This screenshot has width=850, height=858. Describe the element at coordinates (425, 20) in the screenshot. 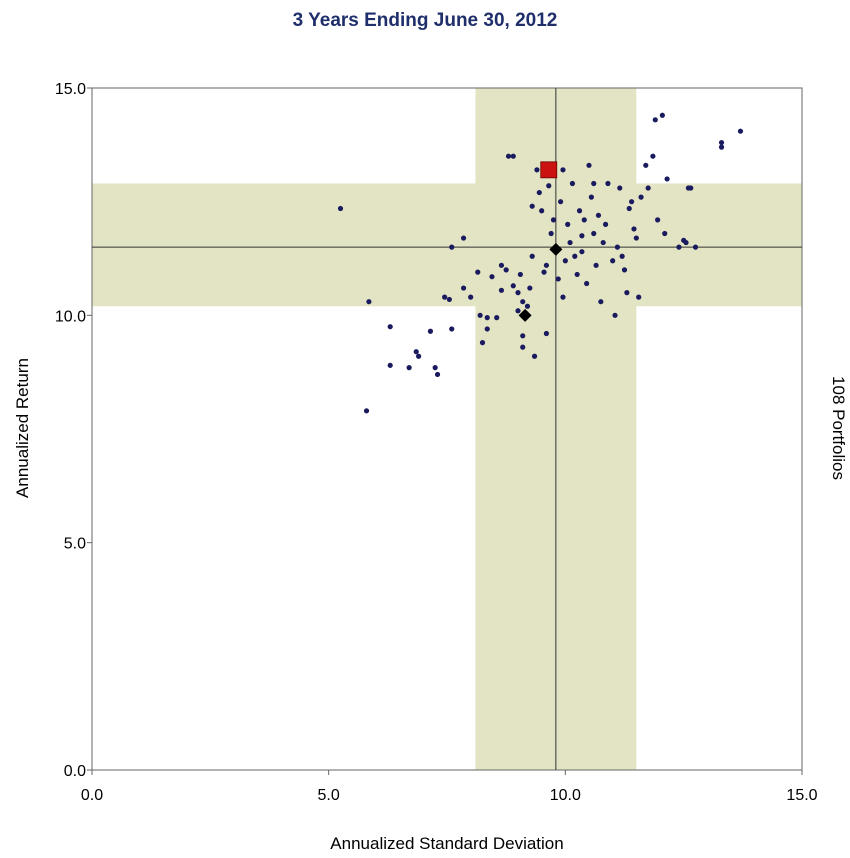

I see `chart-title: 3 Years Ending June 30, 2012` at that location.